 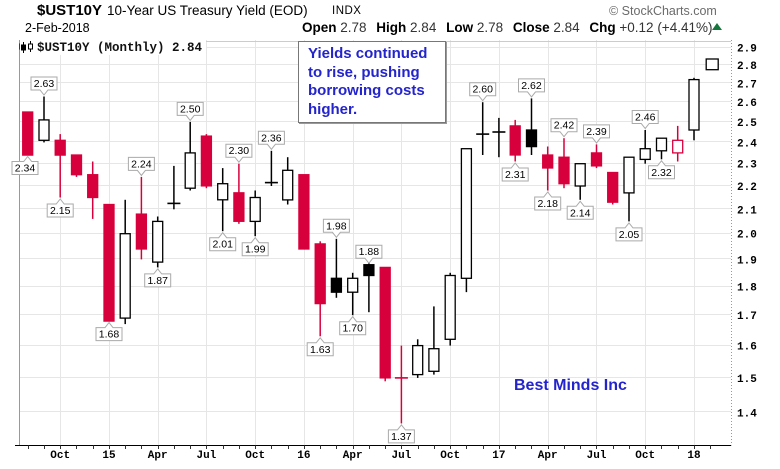 I want to click on svg-text: 2.1, so click(x=747, y=211).